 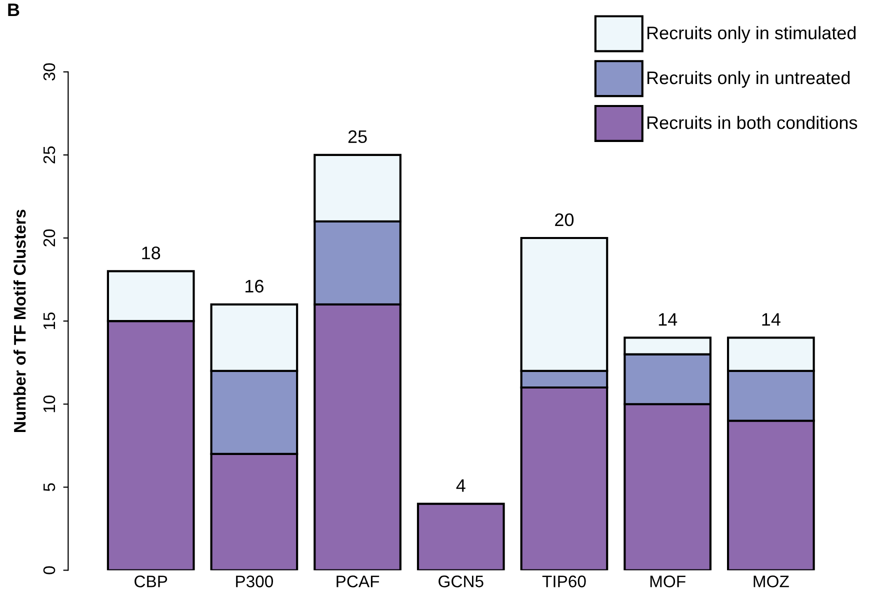 What do you see at coordinates (771, 582) in the screenshot?
I see `x-tick-label: MOZ` at bounding box center [771, 582].